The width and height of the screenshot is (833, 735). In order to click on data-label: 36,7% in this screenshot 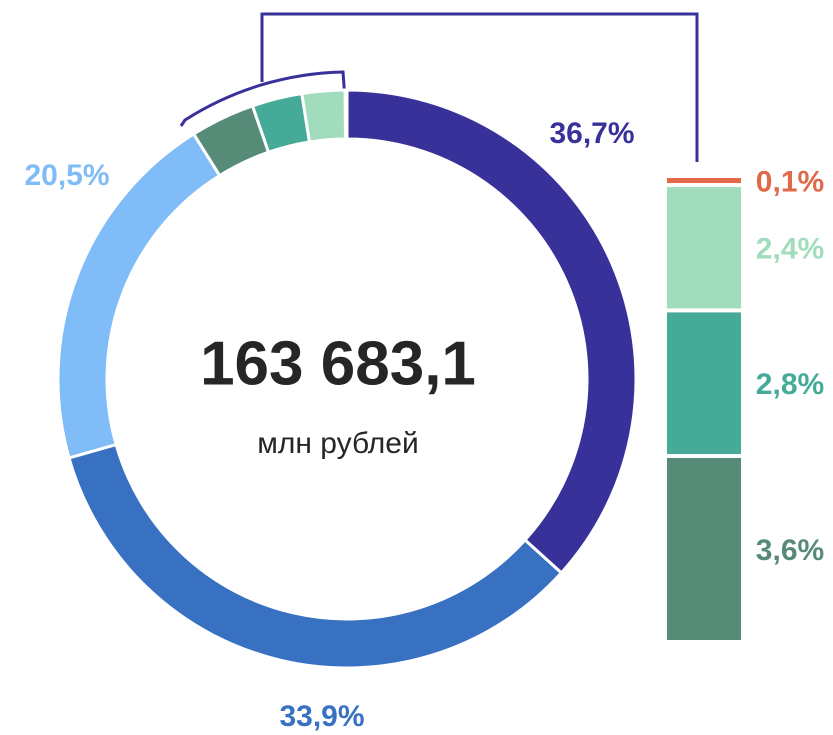, I will do `click(591, 133)`.